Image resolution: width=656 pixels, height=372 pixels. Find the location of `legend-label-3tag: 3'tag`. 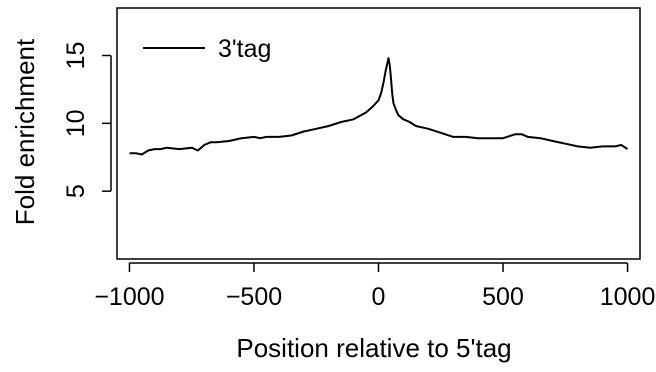

legend-label-3tag: 3'tag is located at coordinates (244, 49).